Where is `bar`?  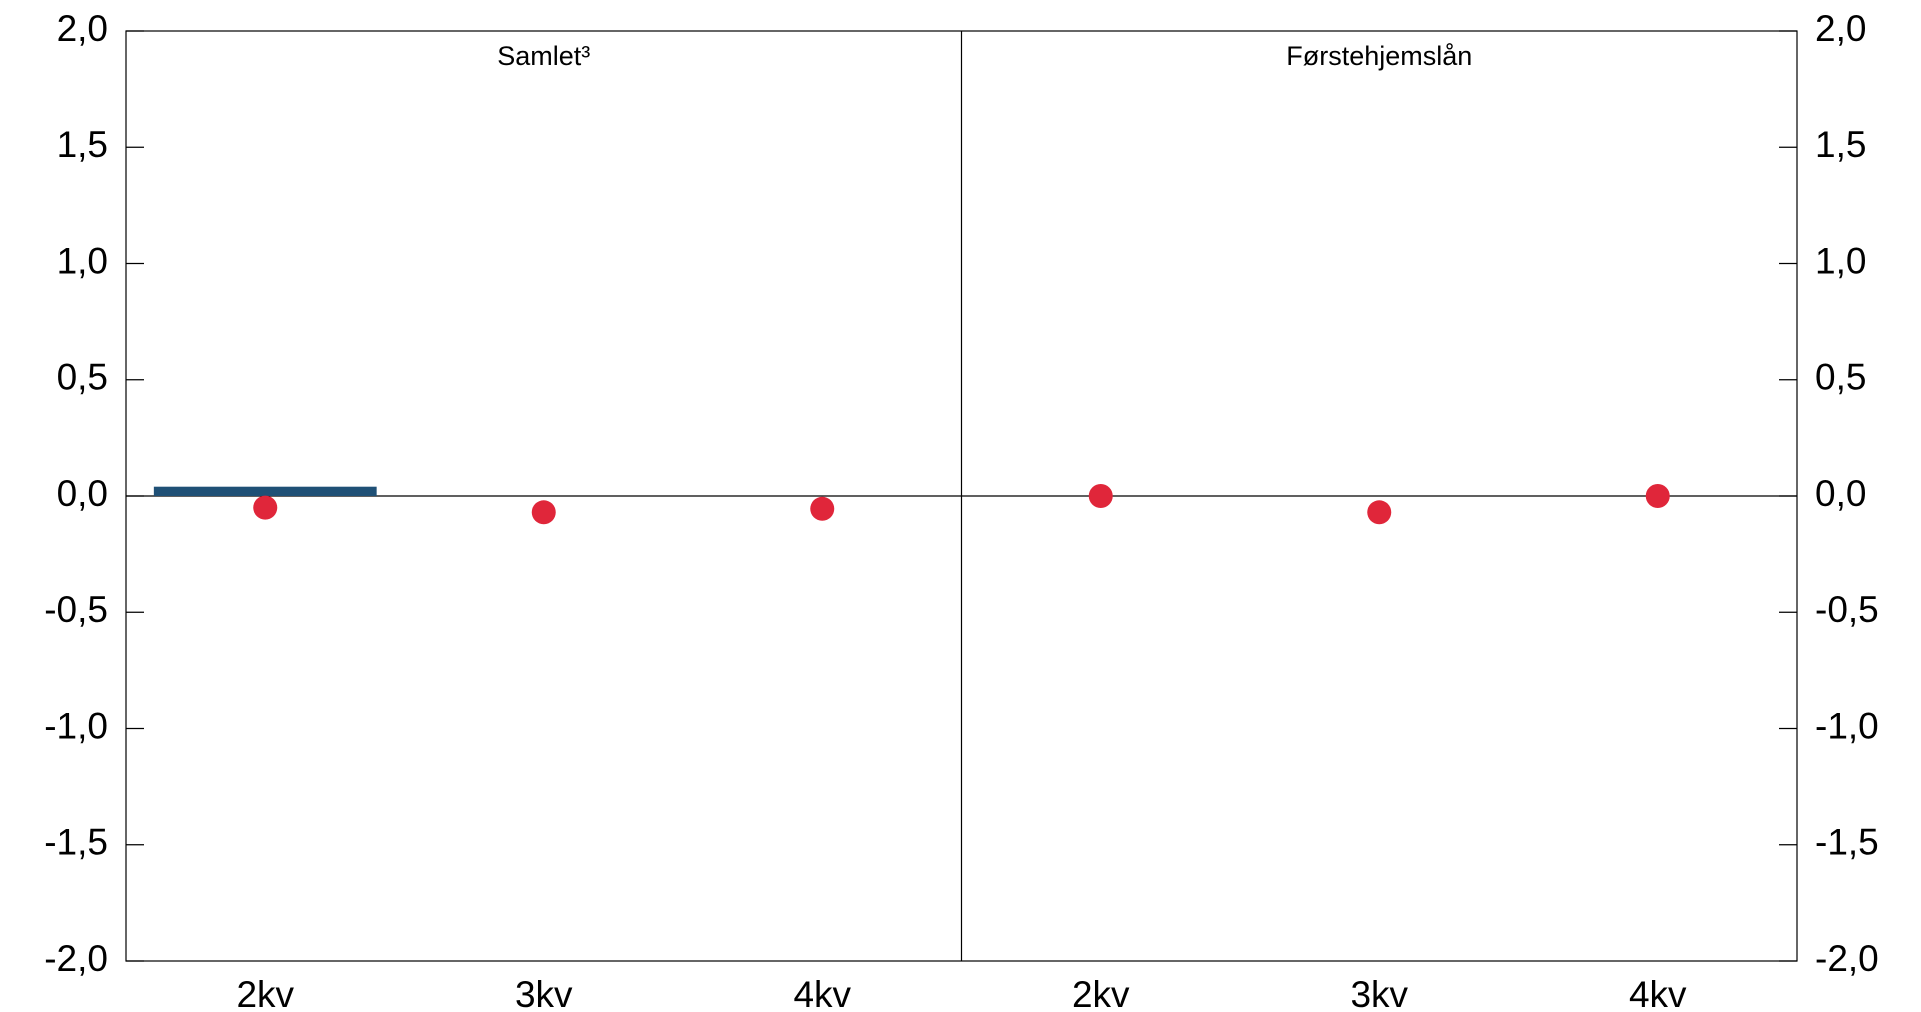
bar is located at coordinates (265, 491).